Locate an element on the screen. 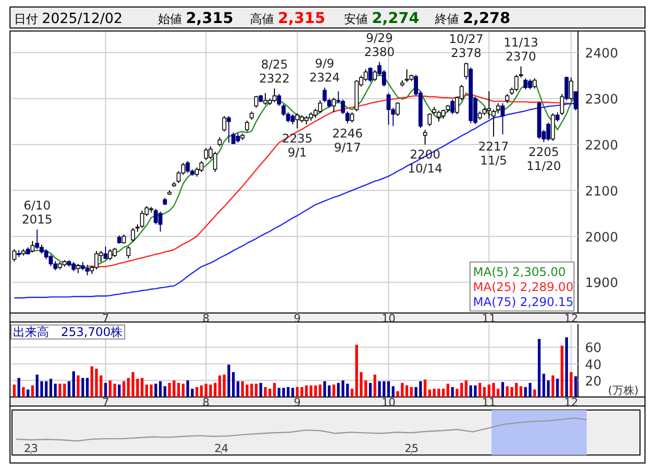  annotation: 2235 9/1 is located at coordinates (297, 145).